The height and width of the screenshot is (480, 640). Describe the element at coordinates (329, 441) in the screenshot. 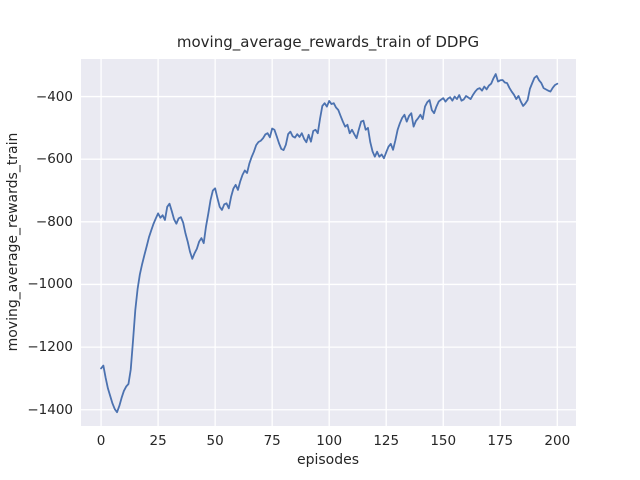

I see `x-tick-label: 100` at that location.